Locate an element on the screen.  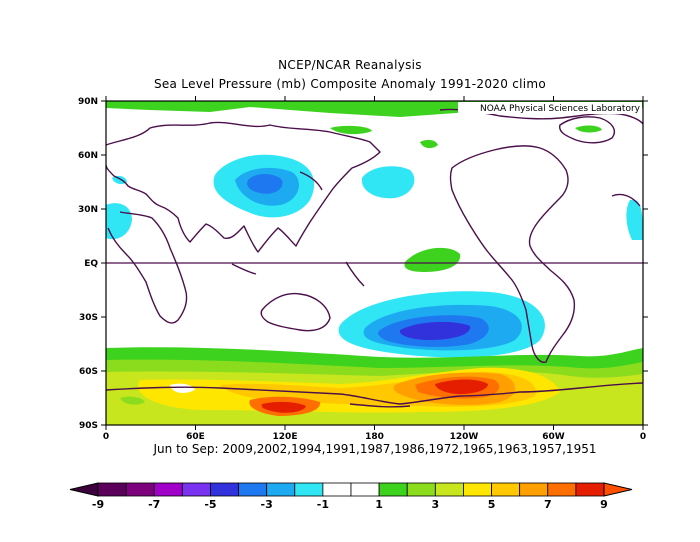
colorbar-label: -1 is located at coordinates (323, 504).